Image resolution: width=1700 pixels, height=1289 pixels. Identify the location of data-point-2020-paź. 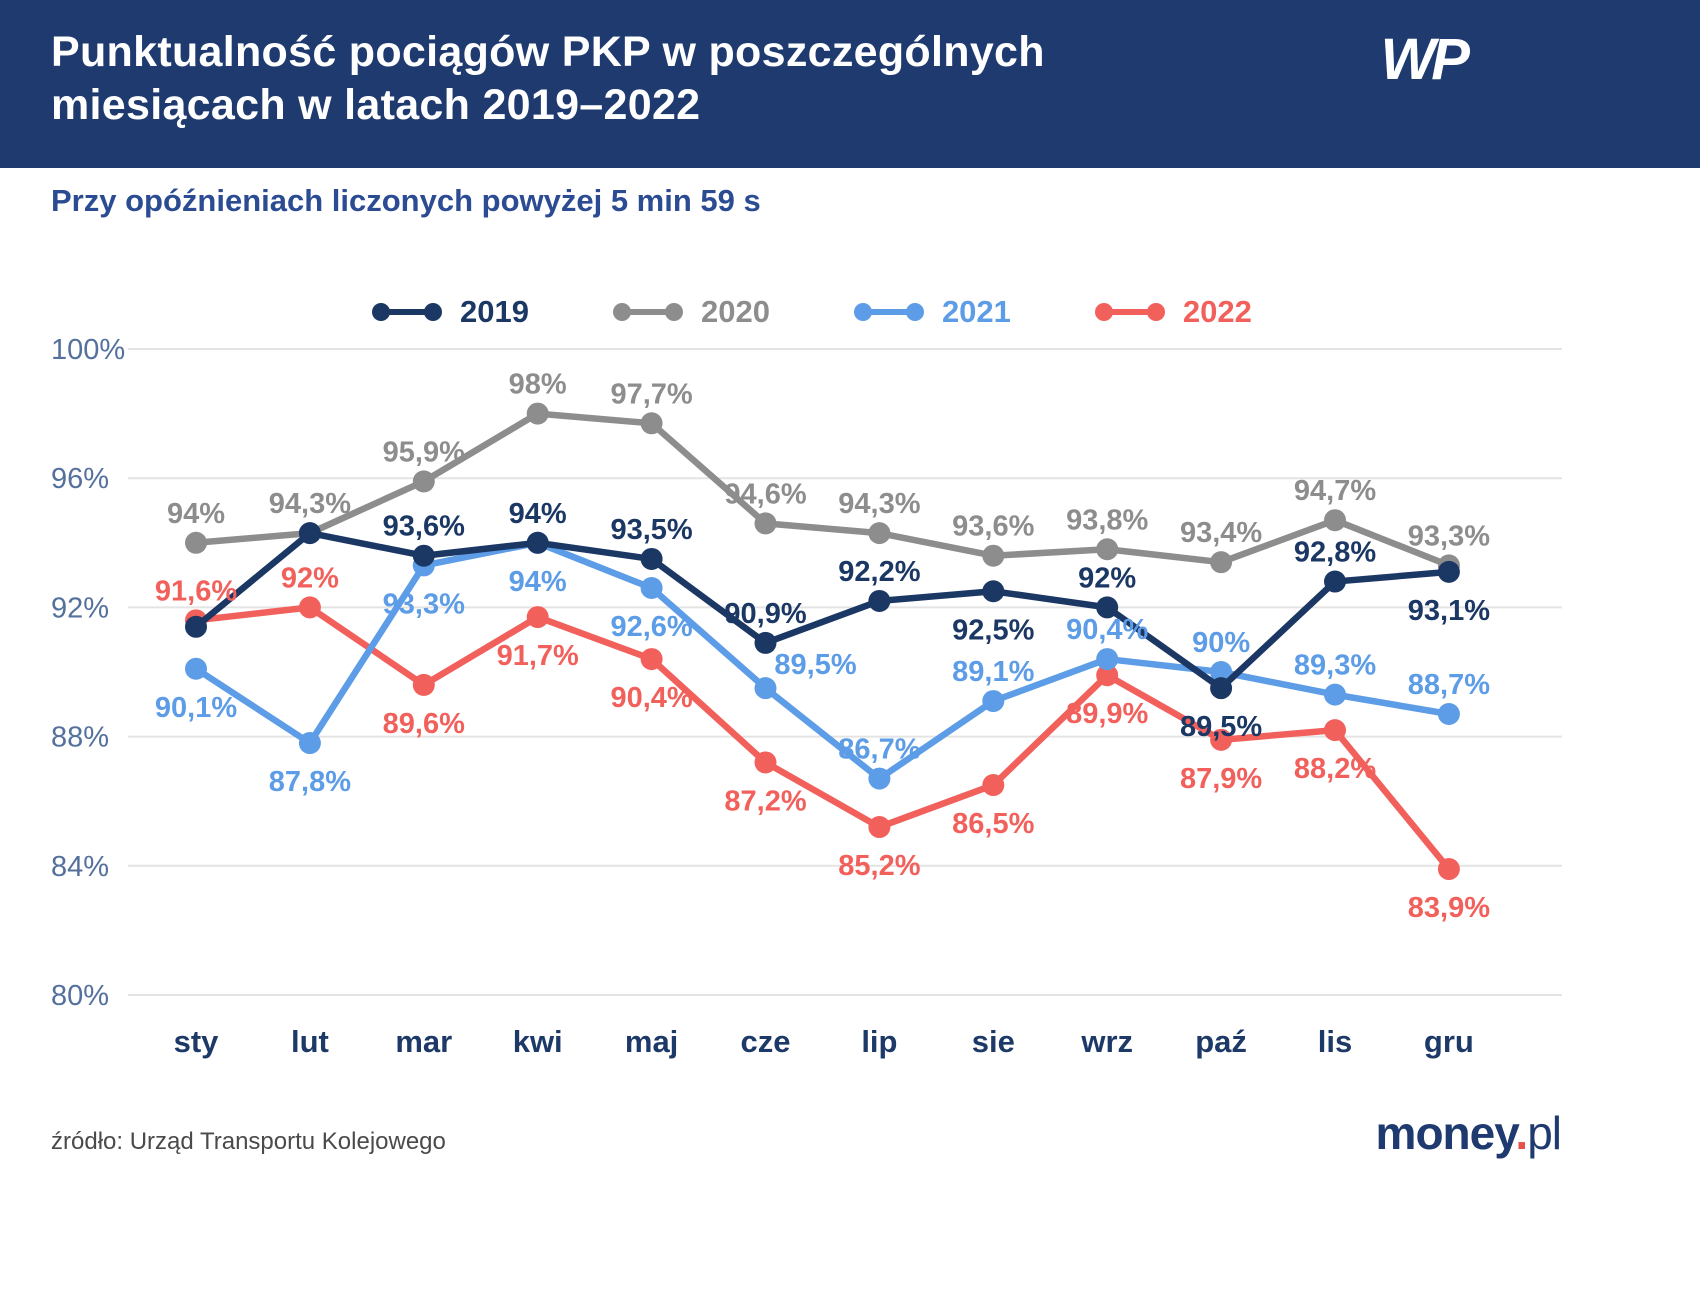
(1221, 562).